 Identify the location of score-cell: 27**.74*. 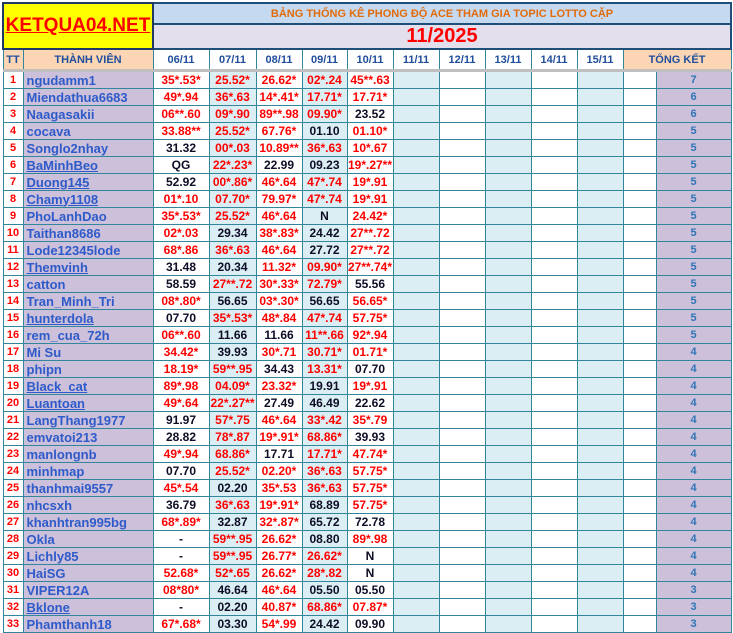
(370, 267).